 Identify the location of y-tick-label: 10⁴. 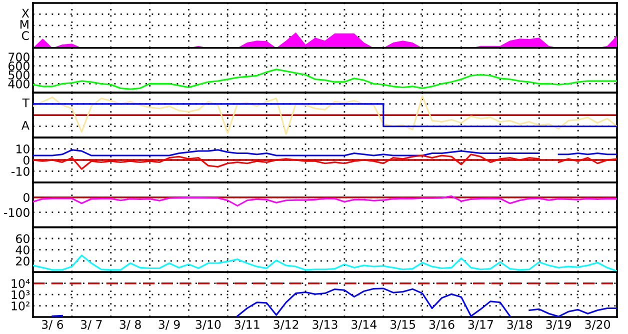
(21, 283).